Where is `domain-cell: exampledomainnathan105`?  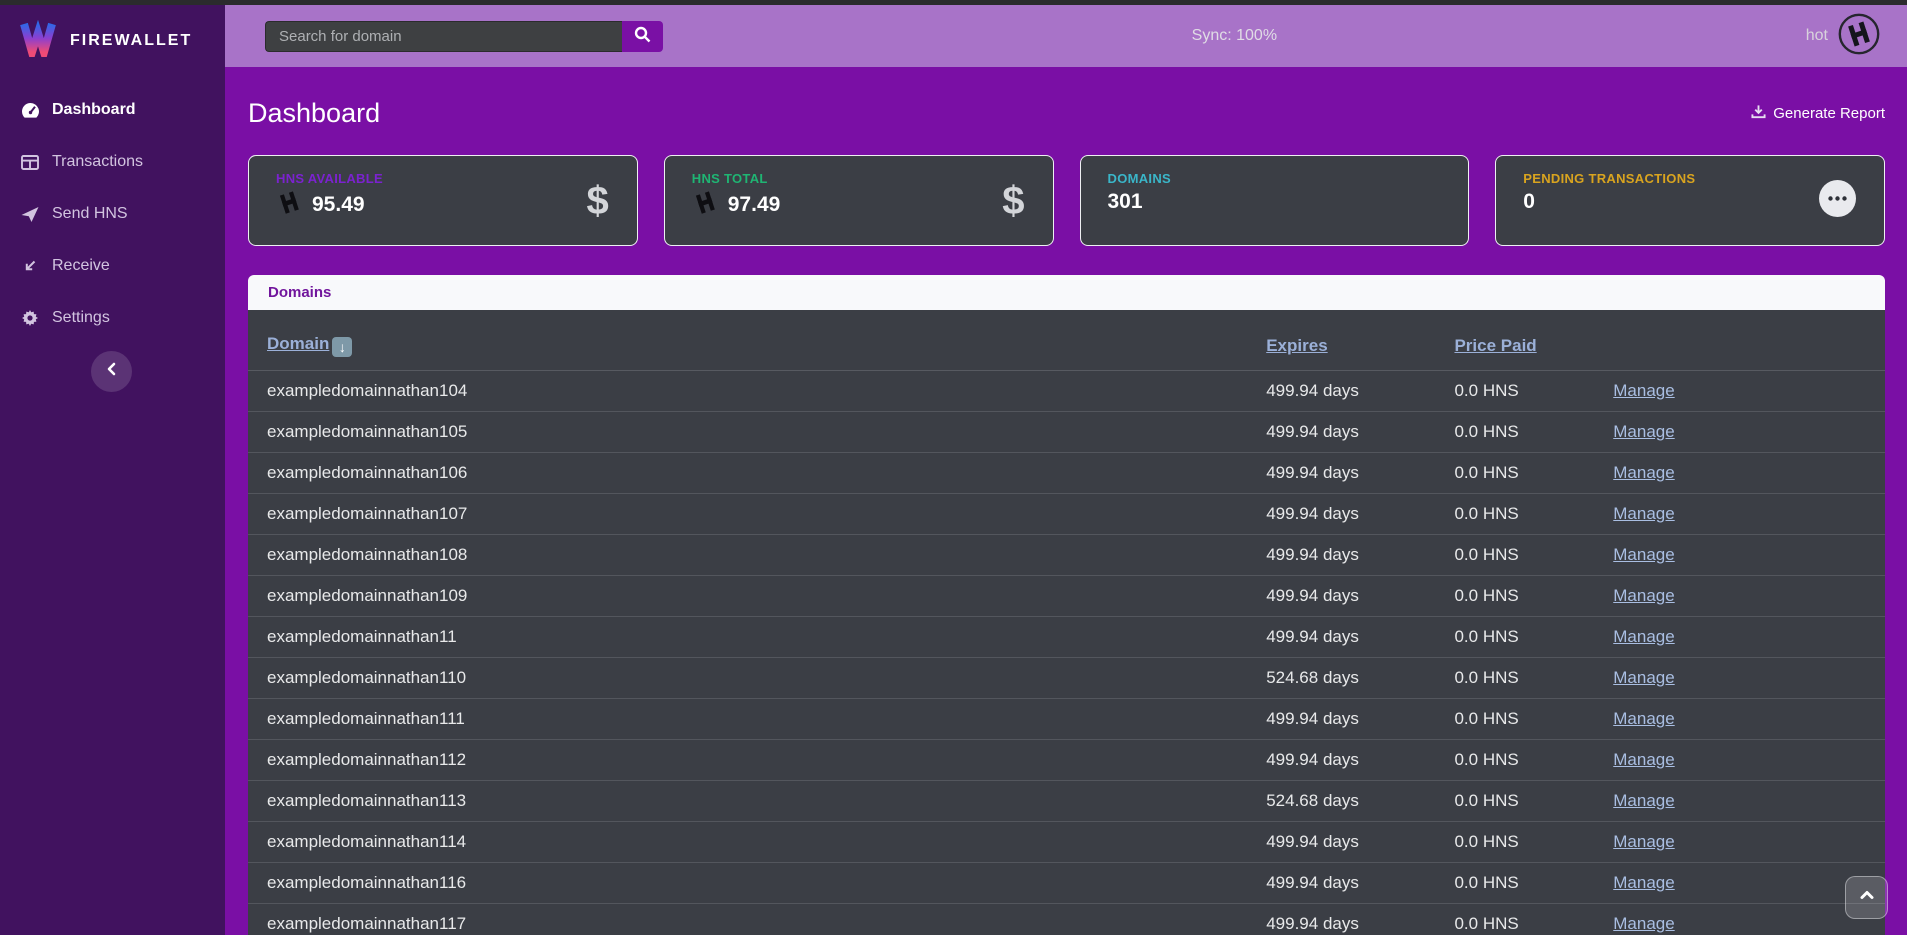
domain-cell: exampledomainnathan105 is located at coordinates (757, 432).